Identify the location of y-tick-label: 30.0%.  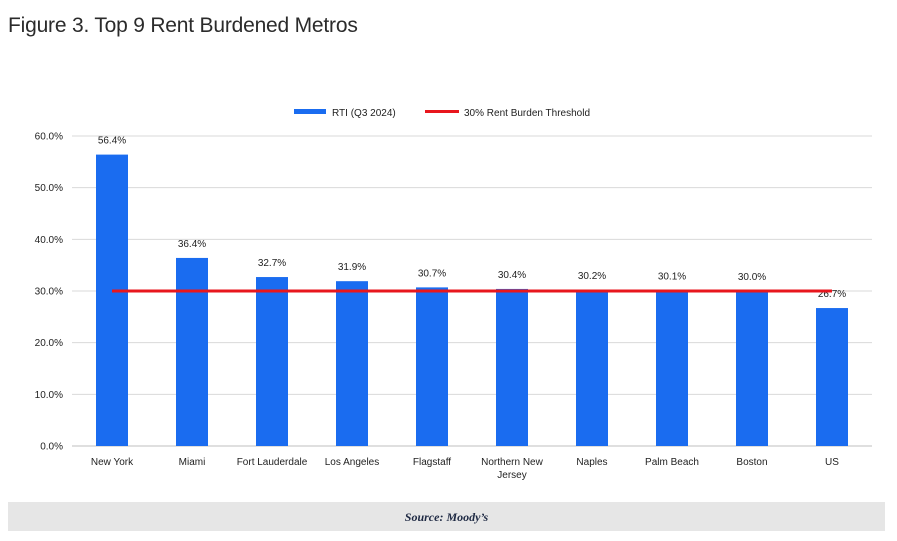
(49, 292).